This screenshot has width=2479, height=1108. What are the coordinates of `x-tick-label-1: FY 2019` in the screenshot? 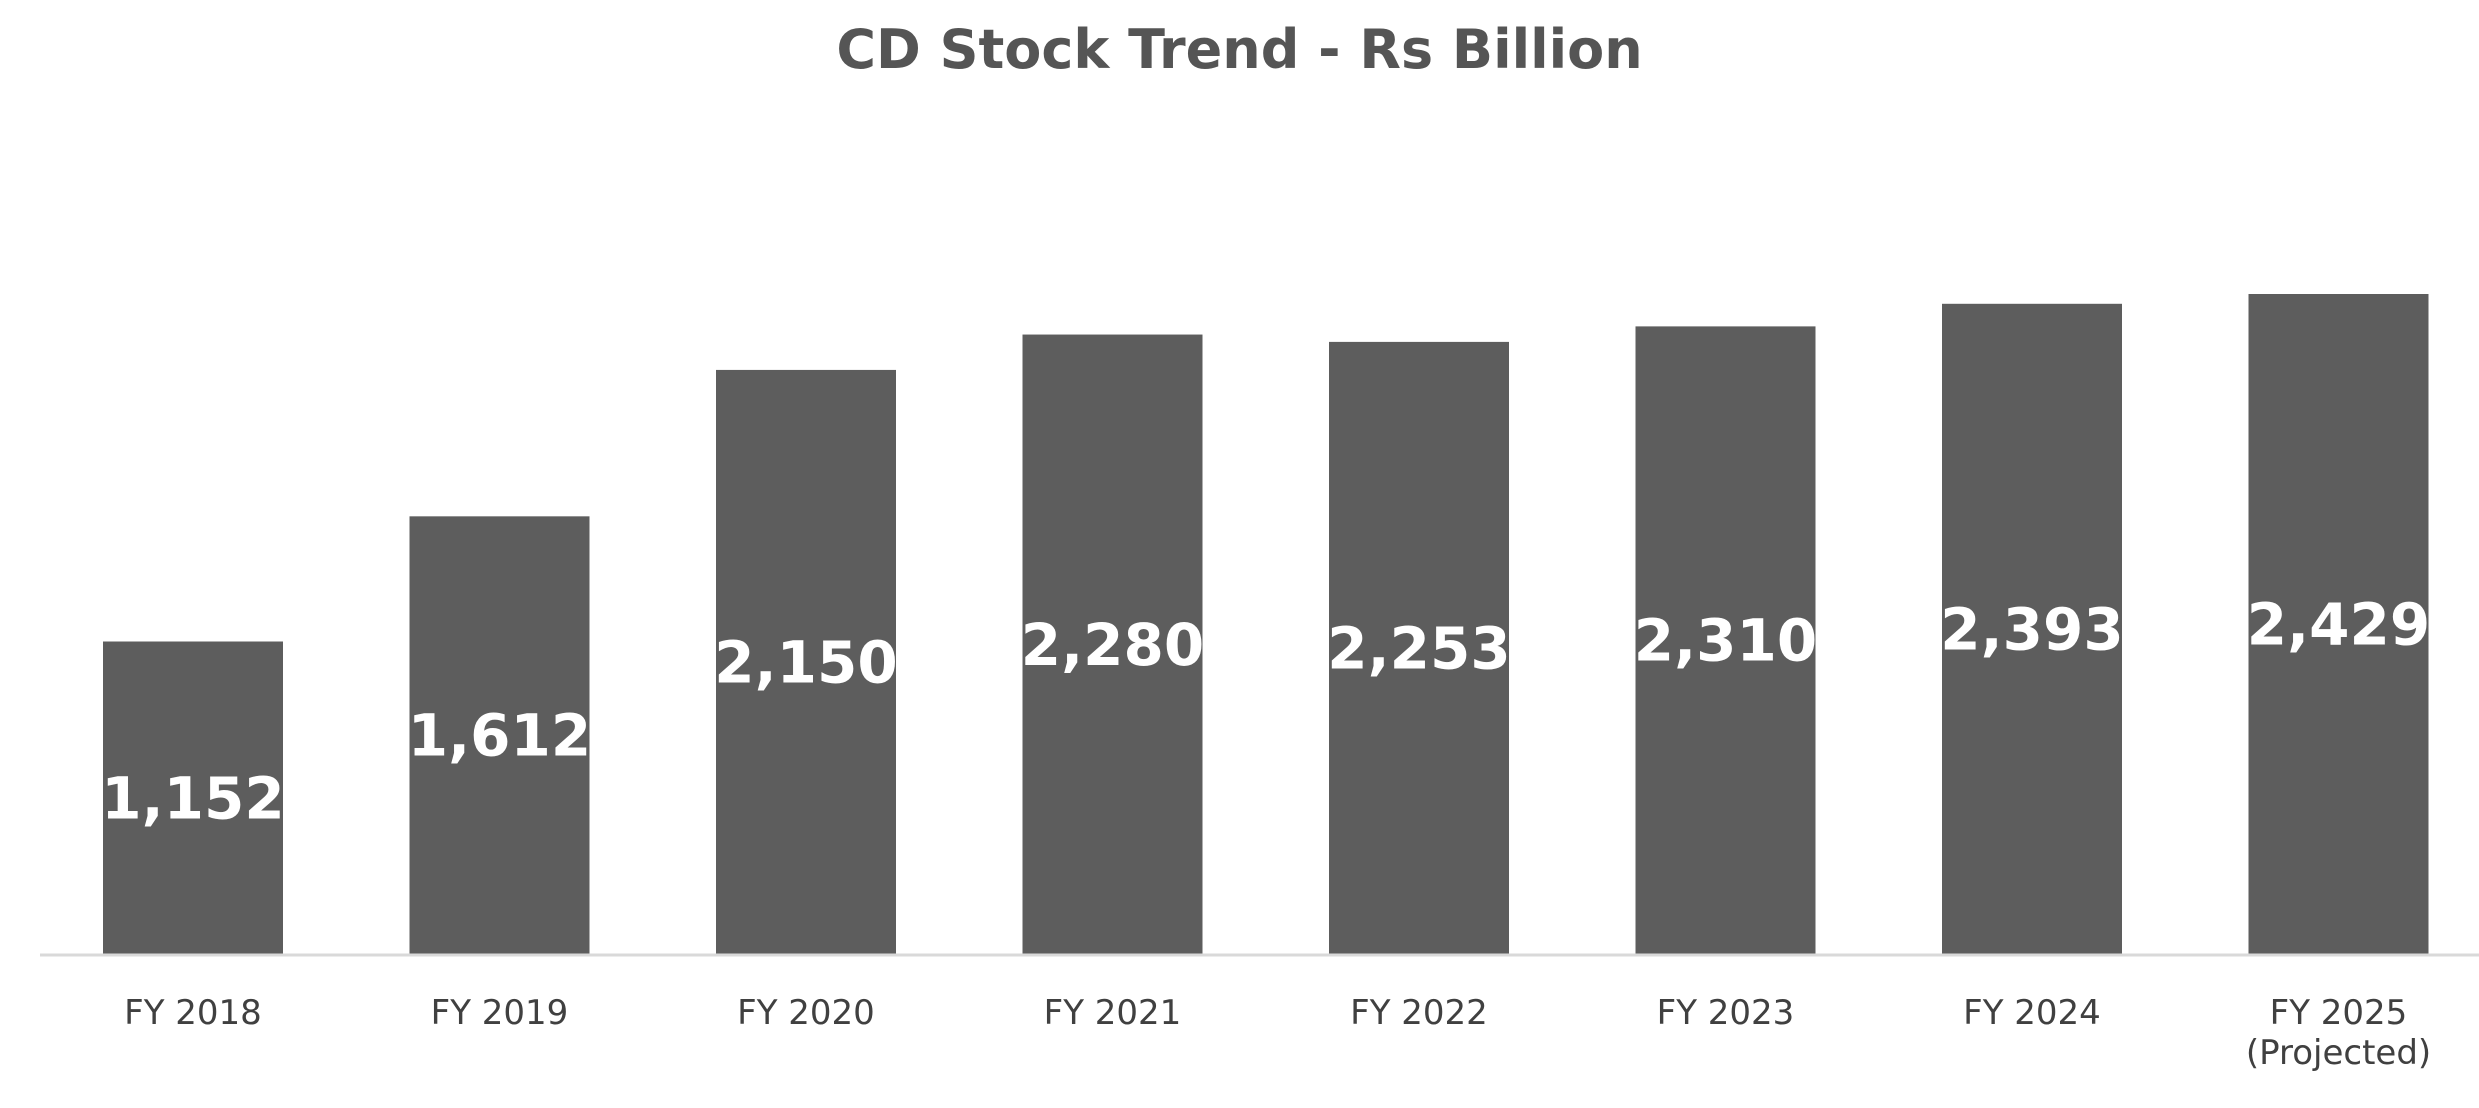 It's located at (500, 1013).